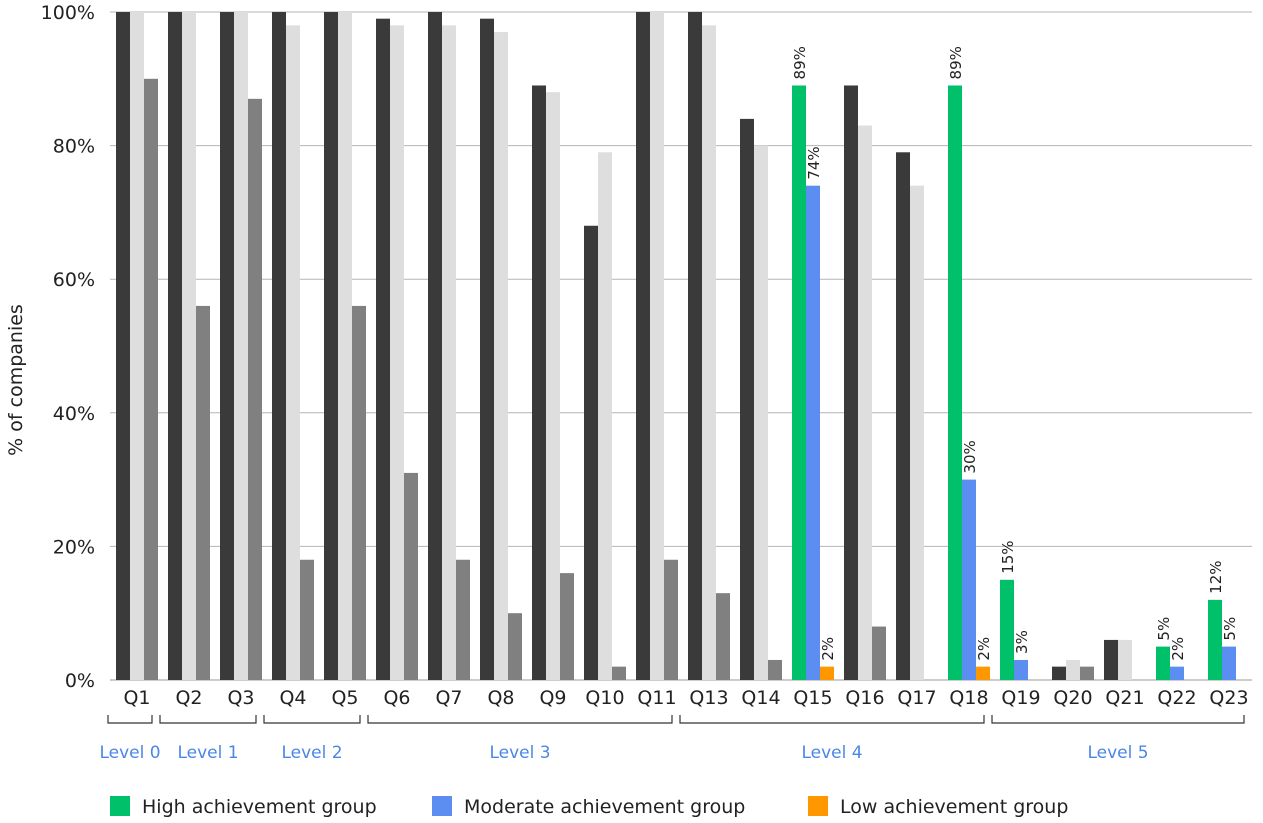 The image size is (1263, 823). Describe the element at coordinates (1163, 663) in the screenshot. I see `bar-high-q22` at that location.